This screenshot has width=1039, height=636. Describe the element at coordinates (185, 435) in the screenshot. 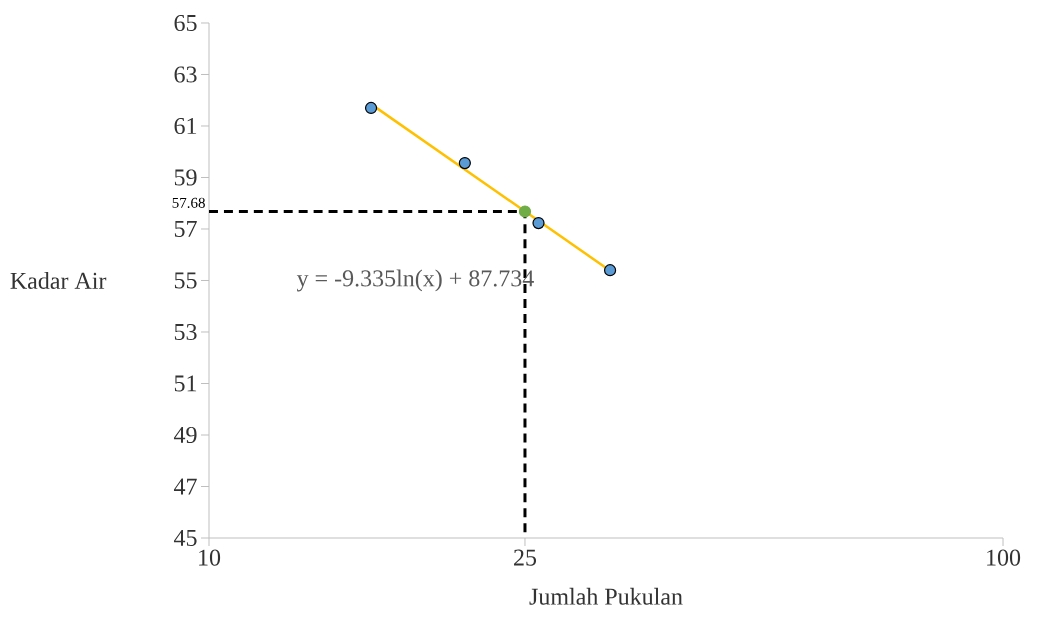

I see `y-tick-label: 49` at that location.